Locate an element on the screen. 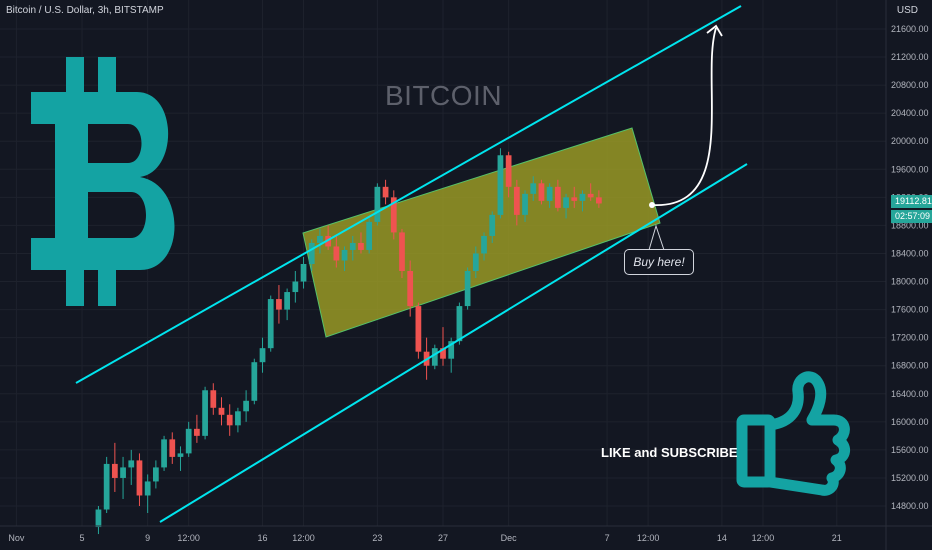 Image resolution: width=932 pixels, height=550 pixels. time-axis: Nov 5 9 12:00 16 12:00 23 27 Dec 7 12:00 14 12:00 21 is located at coordinates (424, 538).